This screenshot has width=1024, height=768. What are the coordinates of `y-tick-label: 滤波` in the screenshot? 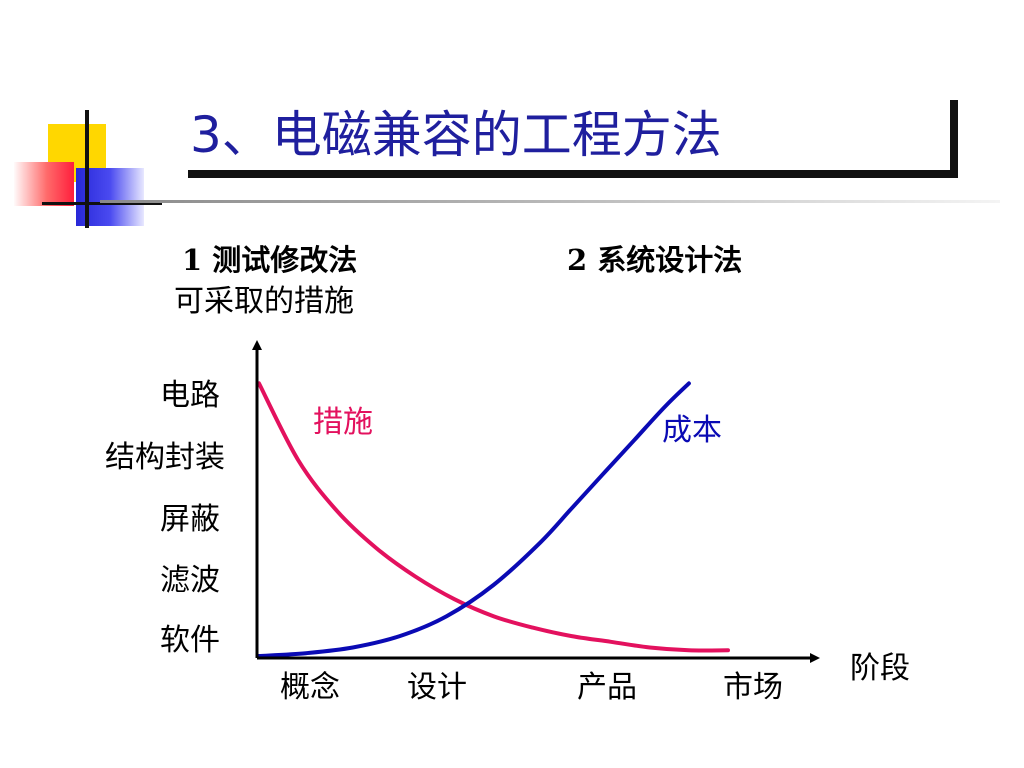 It's located at (190, 580).